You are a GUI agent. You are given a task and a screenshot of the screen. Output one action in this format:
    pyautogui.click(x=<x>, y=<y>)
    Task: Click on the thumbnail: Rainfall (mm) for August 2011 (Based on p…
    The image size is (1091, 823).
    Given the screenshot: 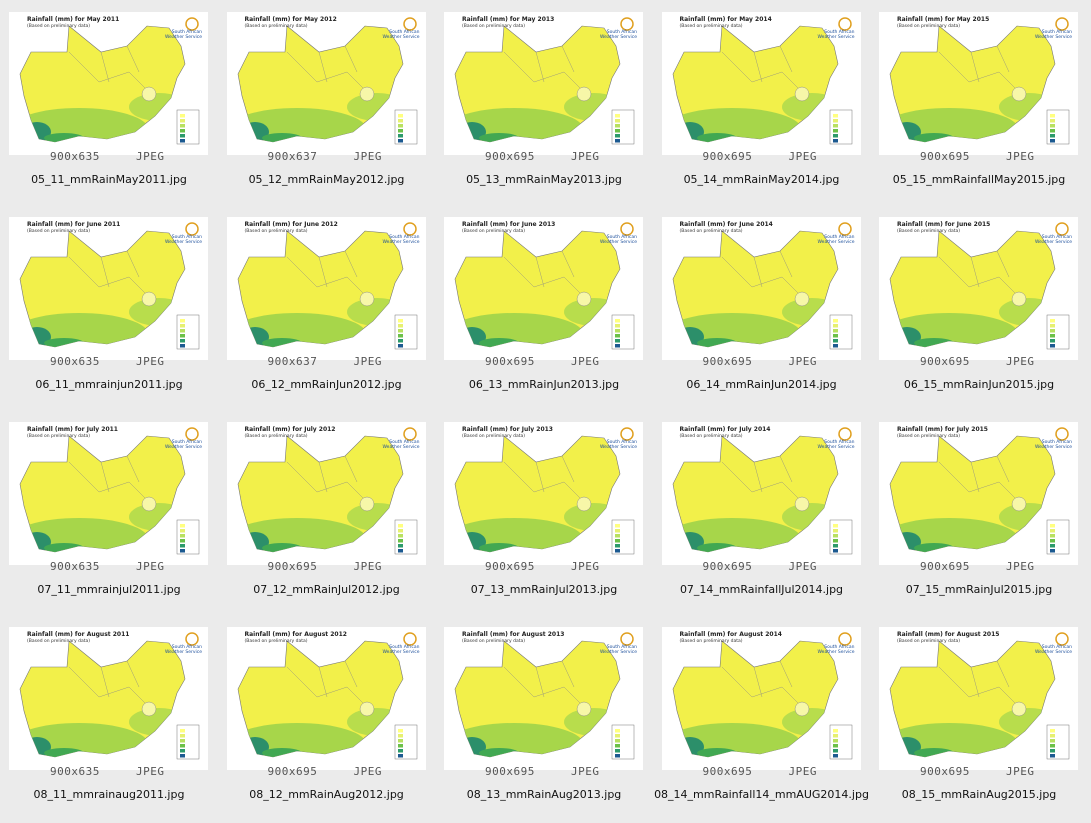 What is the action you would take?
    pyautogui.click(x=108, y=698)
    